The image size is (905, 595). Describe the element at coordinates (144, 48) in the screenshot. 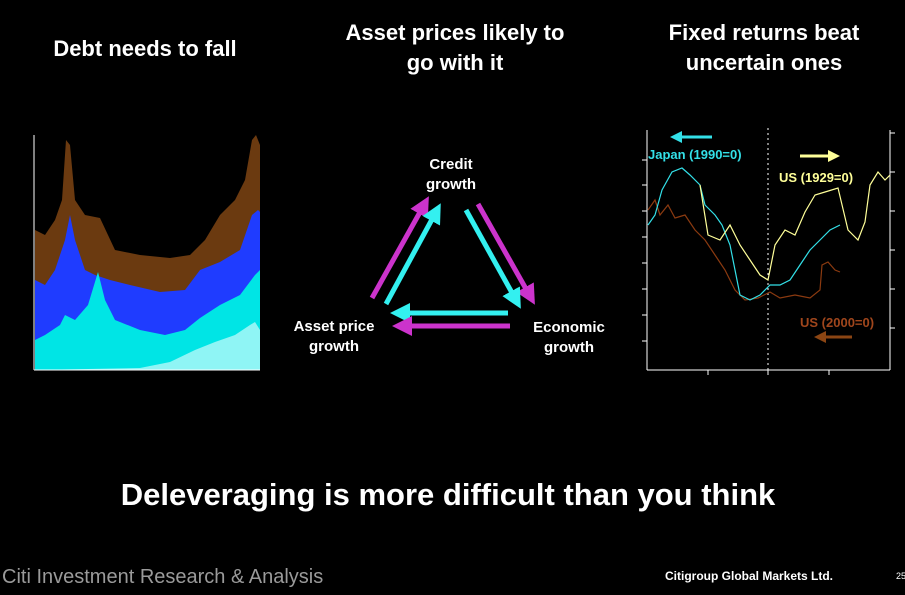

I see `panel-title: Debt needs to fall` at that location.